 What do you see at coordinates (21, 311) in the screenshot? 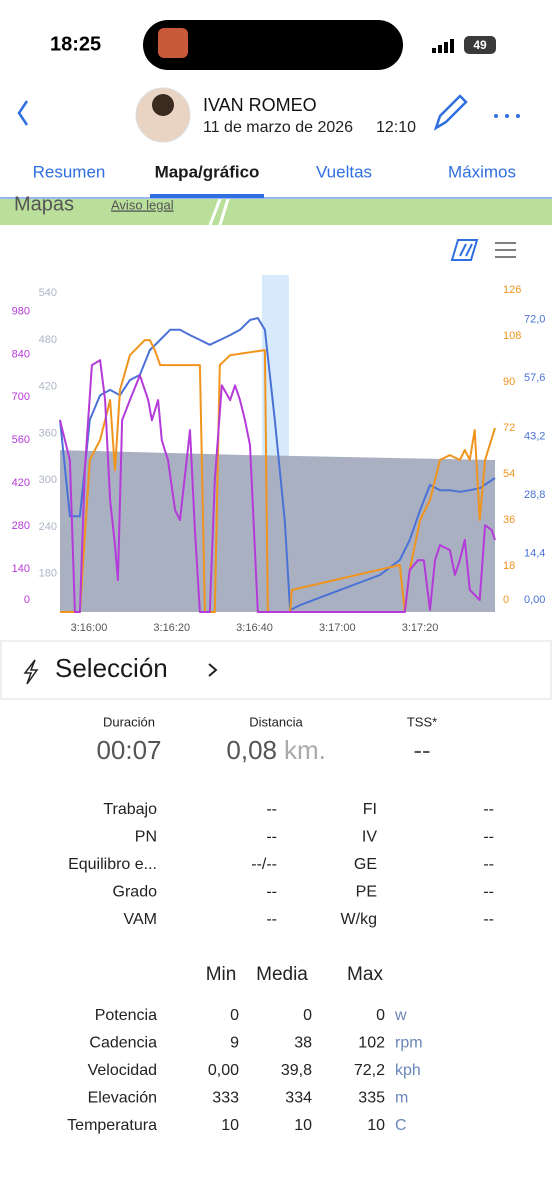
I see `y-tick-label: 980` at bounding box center [21, 311].